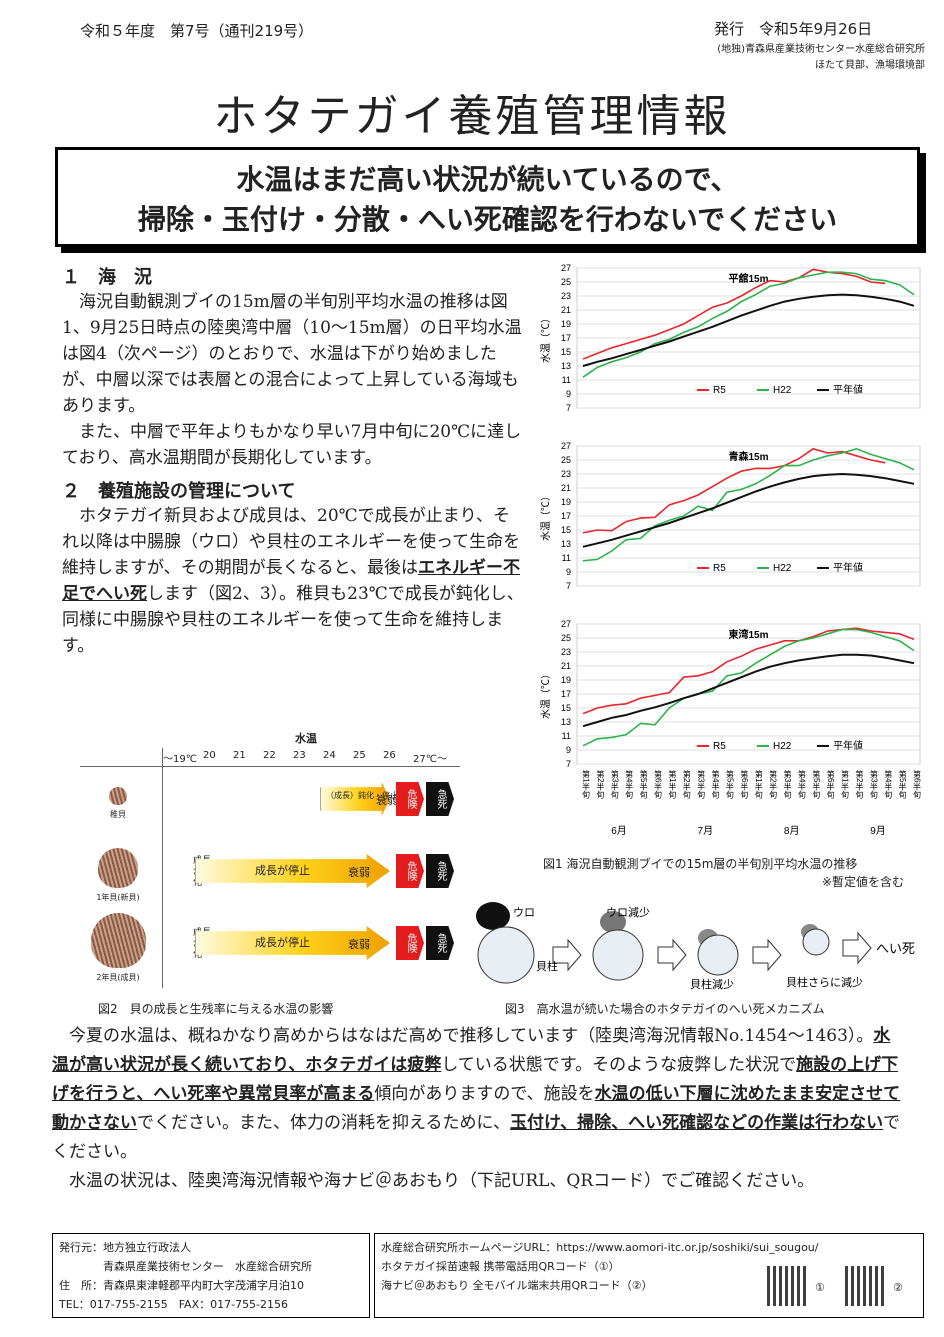 The image size is (944, 1337). What do you see at coordinates (619, 831) in the screenshot?
I see `month-label: 6月` at bounding box center [619, 831].